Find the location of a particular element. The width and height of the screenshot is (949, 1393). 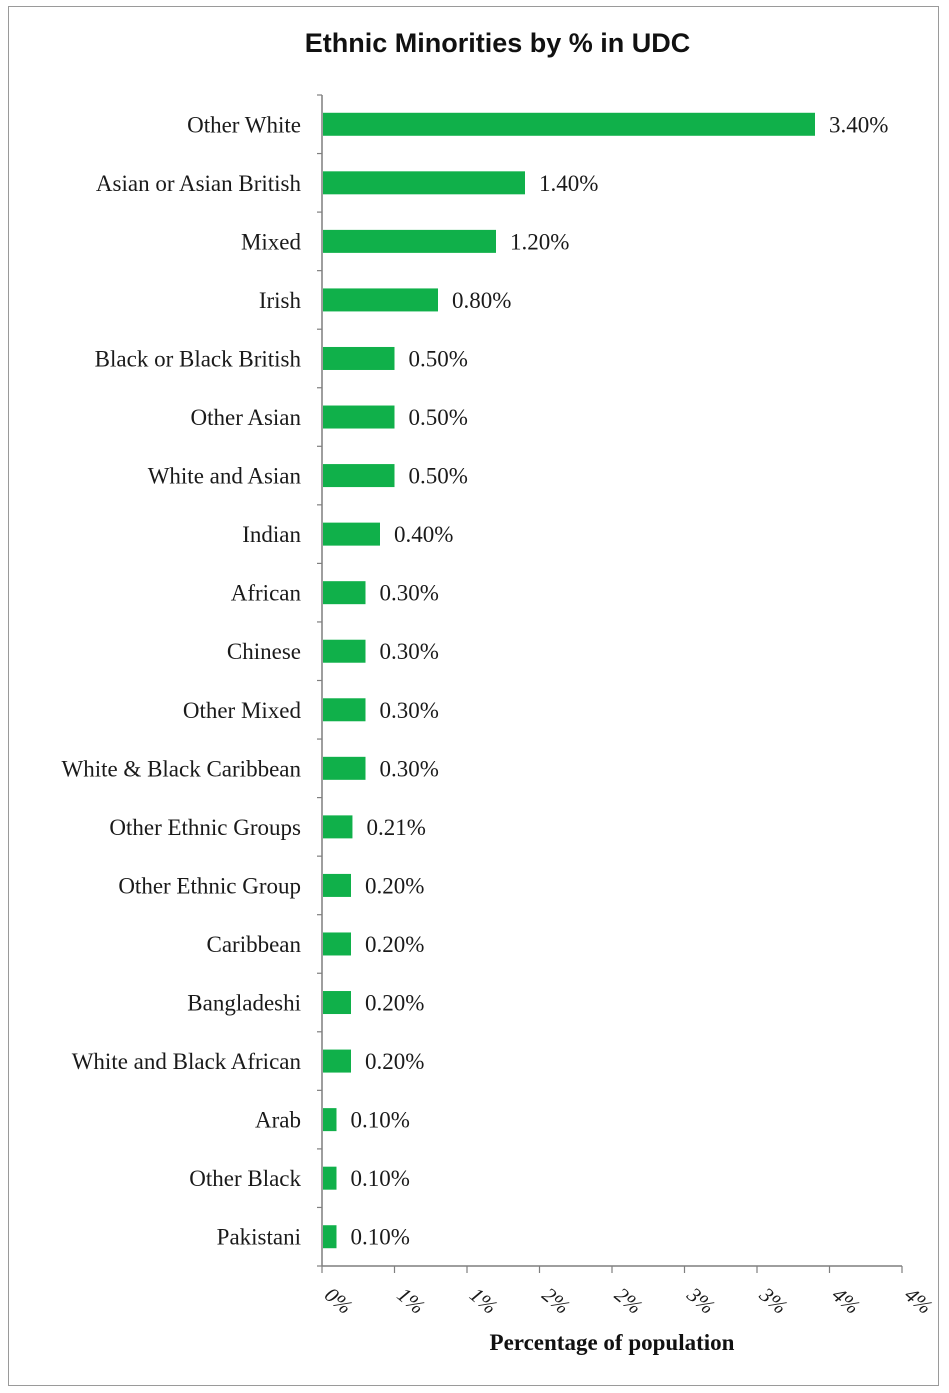

category-label: Black or Black British is located at coordinates (198, 358).